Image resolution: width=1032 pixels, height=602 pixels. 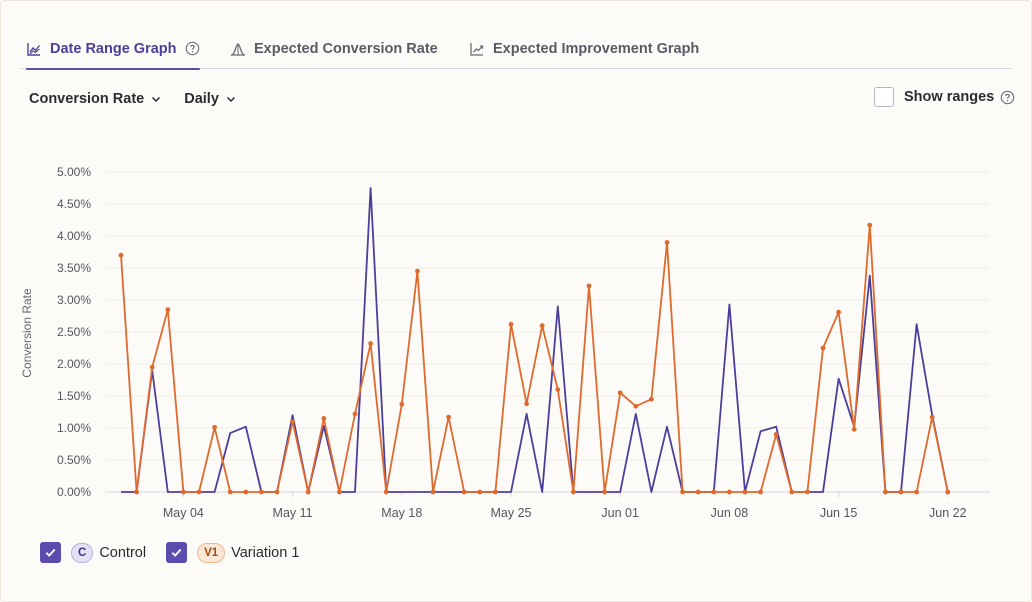 I want to click on chevron-down-icon, so click(x=156, y=99).